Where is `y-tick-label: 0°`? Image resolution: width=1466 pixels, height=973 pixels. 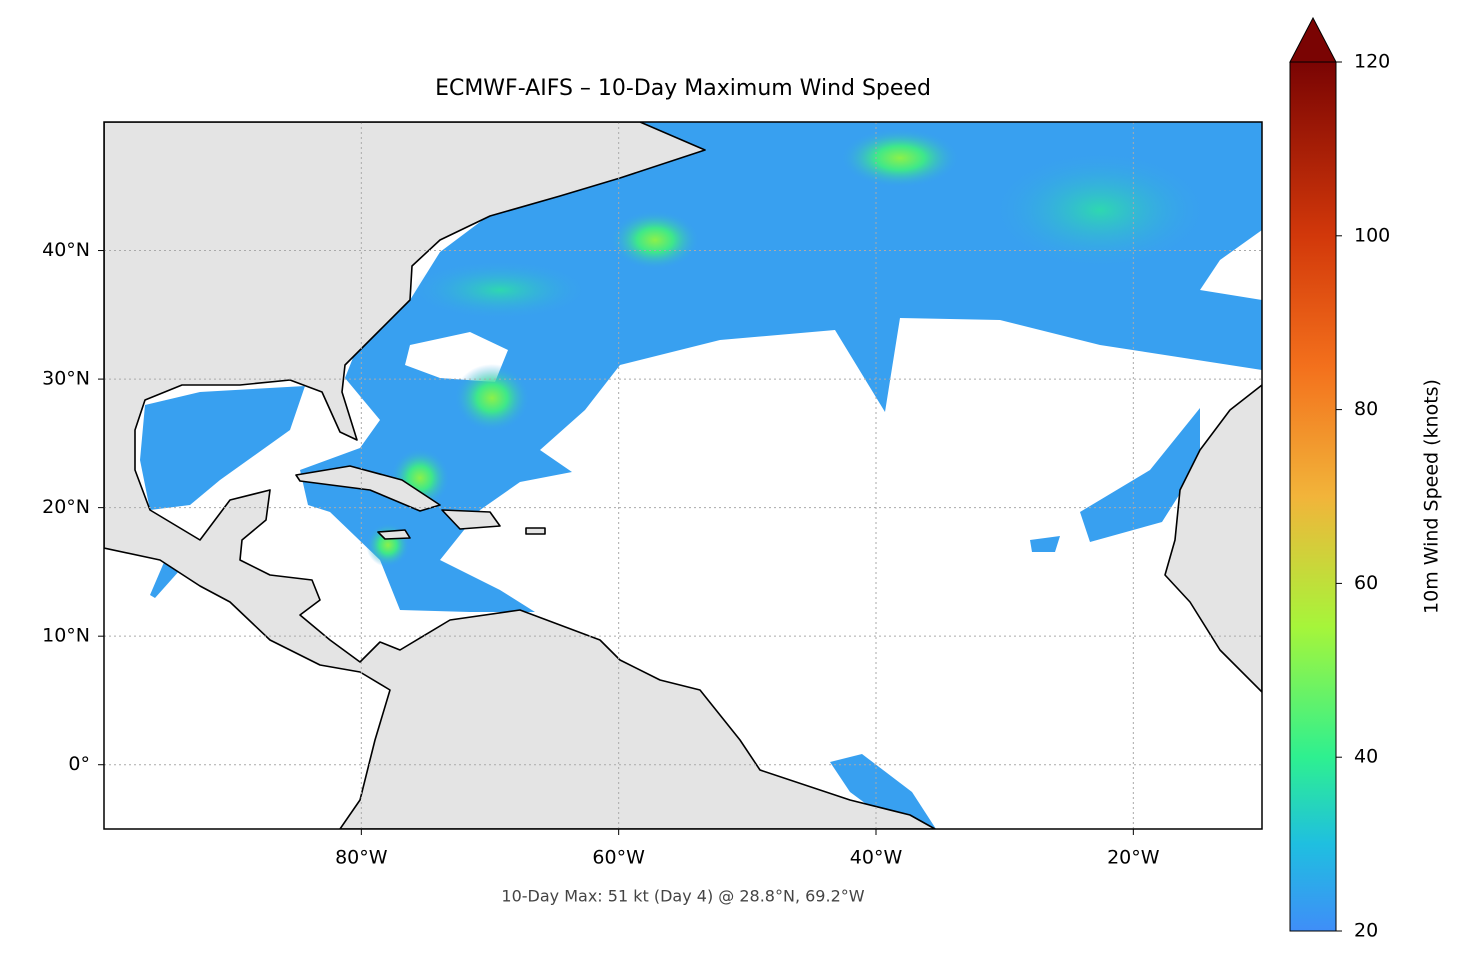
y-tick-label: 0° is located at coordinates (79, 764).